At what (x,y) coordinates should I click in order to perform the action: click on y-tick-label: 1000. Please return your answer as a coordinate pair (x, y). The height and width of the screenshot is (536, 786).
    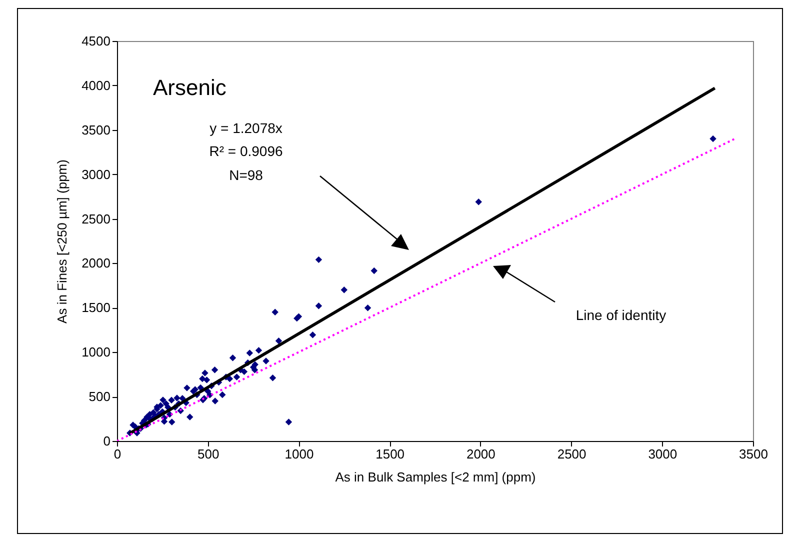
    Looking at the image, I should click on (96, 352).